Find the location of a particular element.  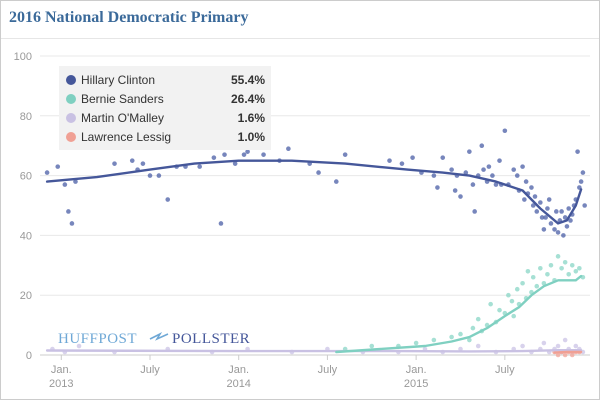

trend-line is located at coordinates (459, 314).